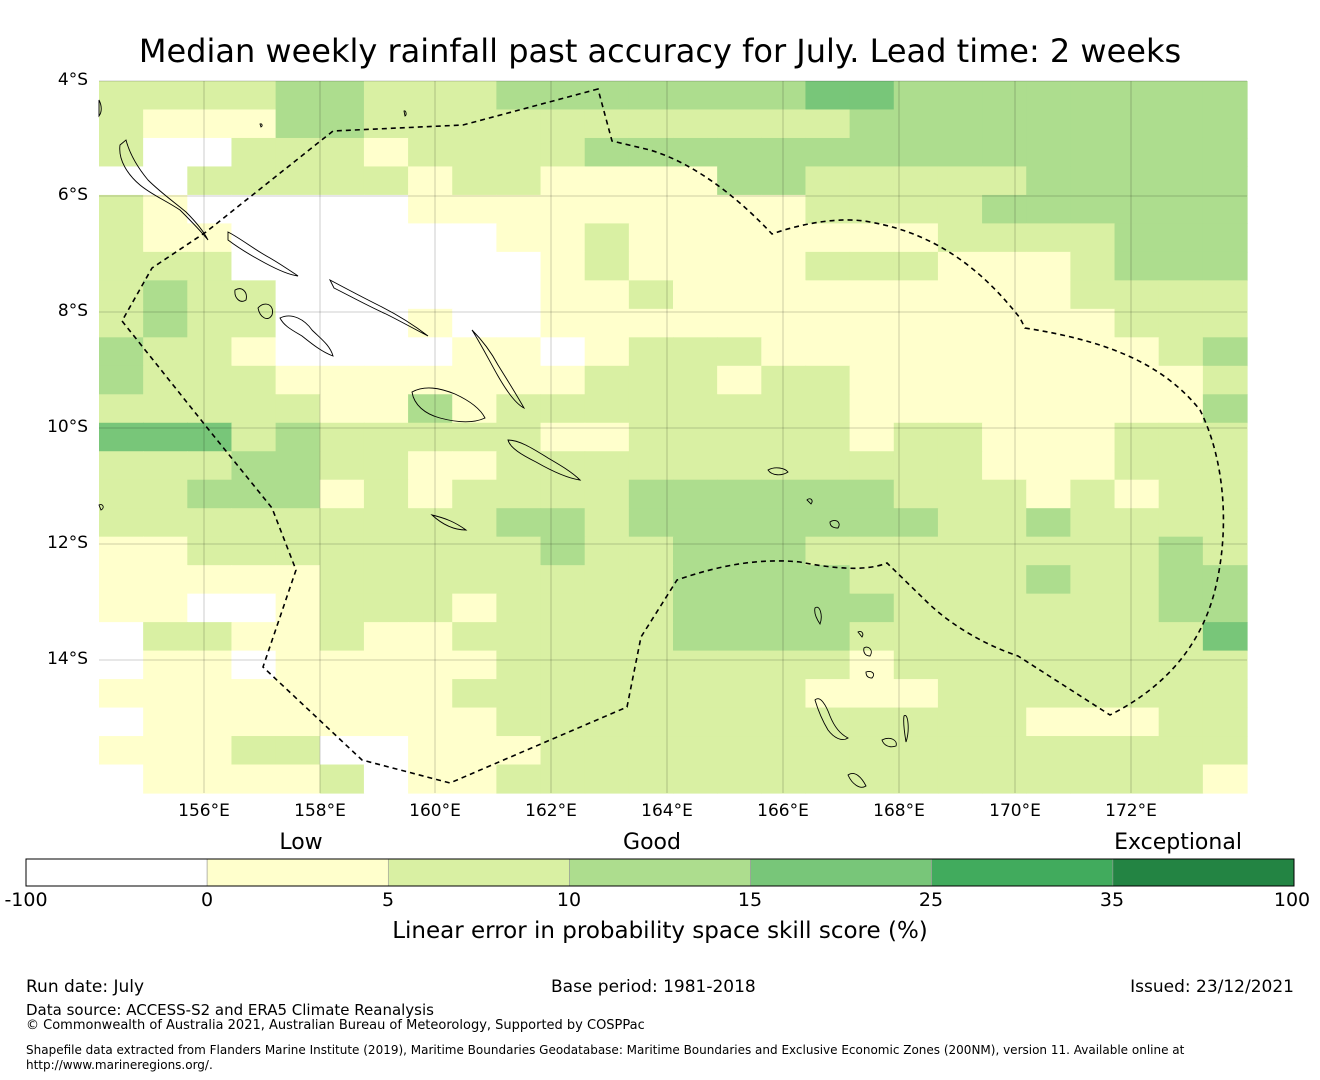 This screenshot has width=1320, height=1080. I want to click on lat-label: 4°S, so click(72, 80).